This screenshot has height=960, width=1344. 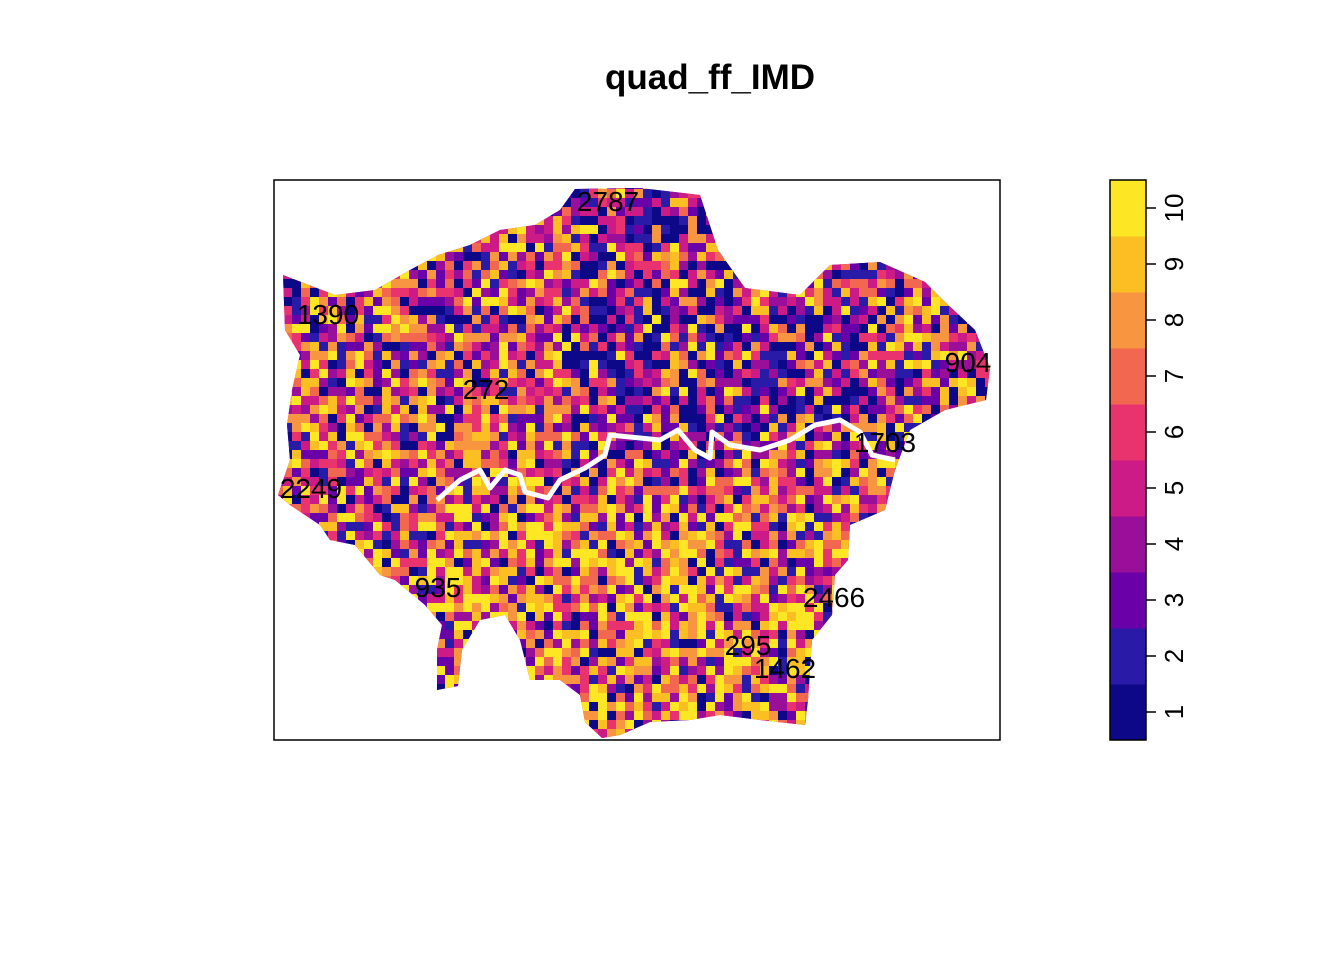 What do you see at coordinates (968, 362) in the screenshot?
I see `point-label: 904` at bounding box center [968, 362].